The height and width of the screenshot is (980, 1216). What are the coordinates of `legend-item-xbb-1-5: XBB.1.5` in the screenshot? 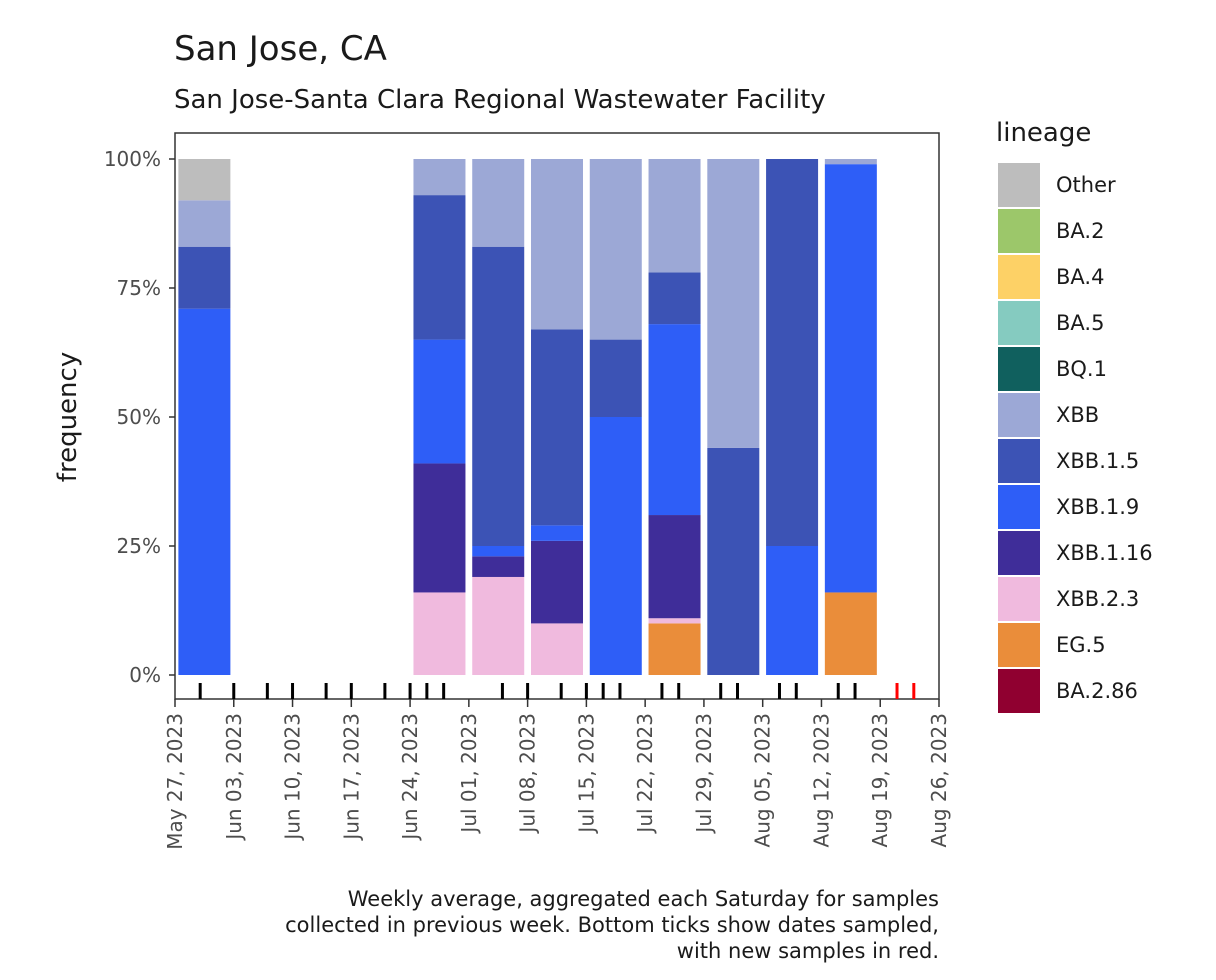 It's located at (1068, 461).